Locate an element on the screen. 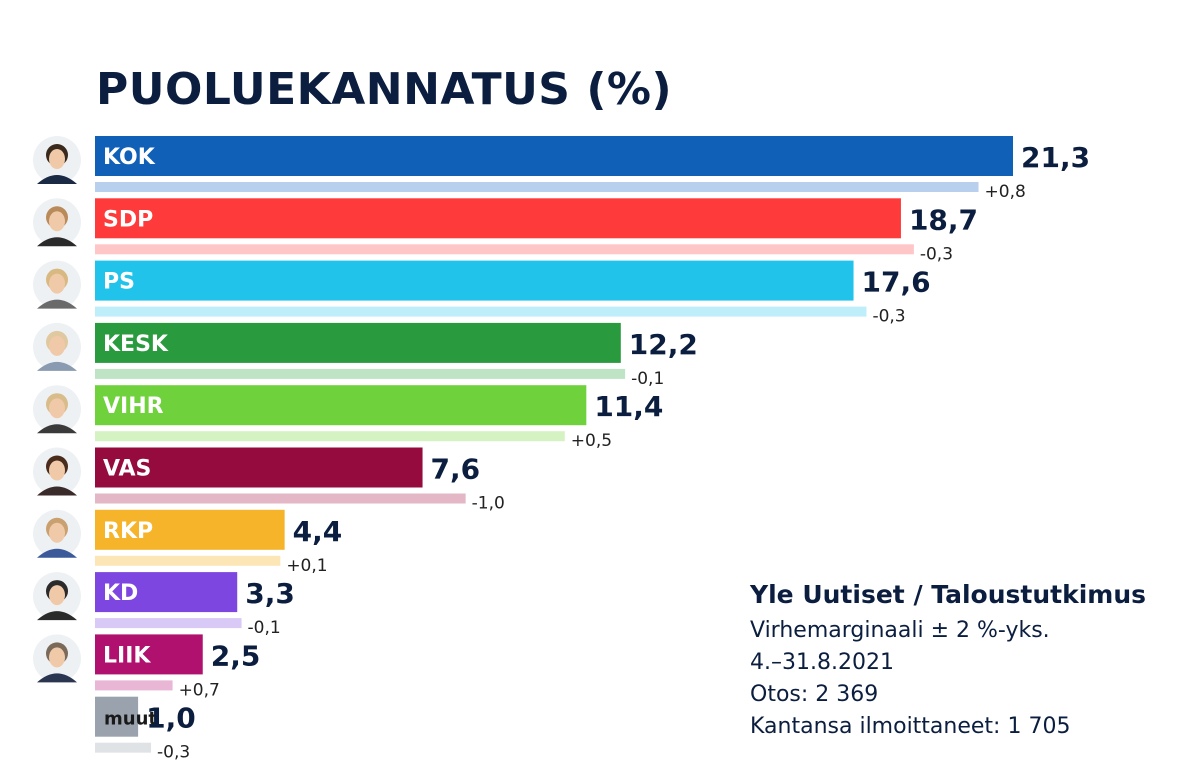 Image resolution: width=1200 pixels, height=764 pixels. value-label-vihr: 11,4 is located at coordinates (628, 406).